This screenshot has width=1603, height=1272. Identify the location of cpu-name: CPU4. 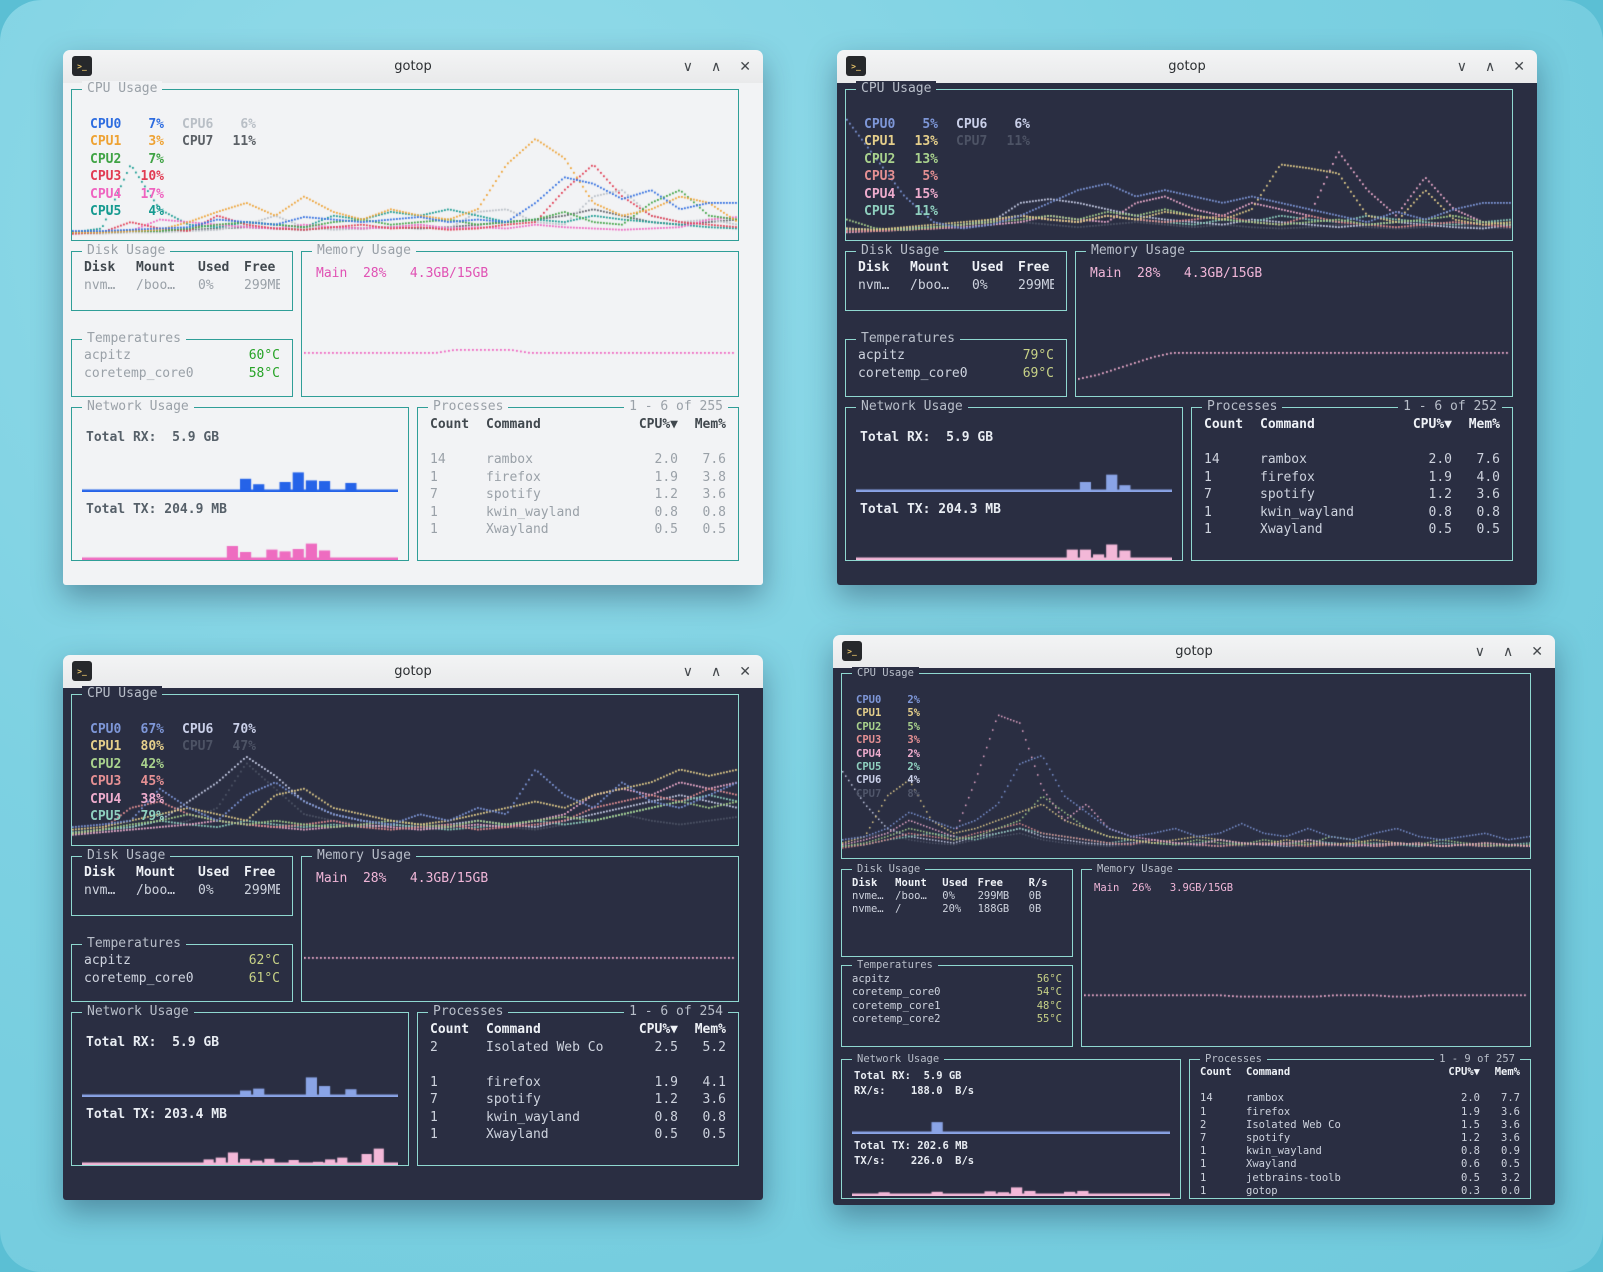
(106, 194).